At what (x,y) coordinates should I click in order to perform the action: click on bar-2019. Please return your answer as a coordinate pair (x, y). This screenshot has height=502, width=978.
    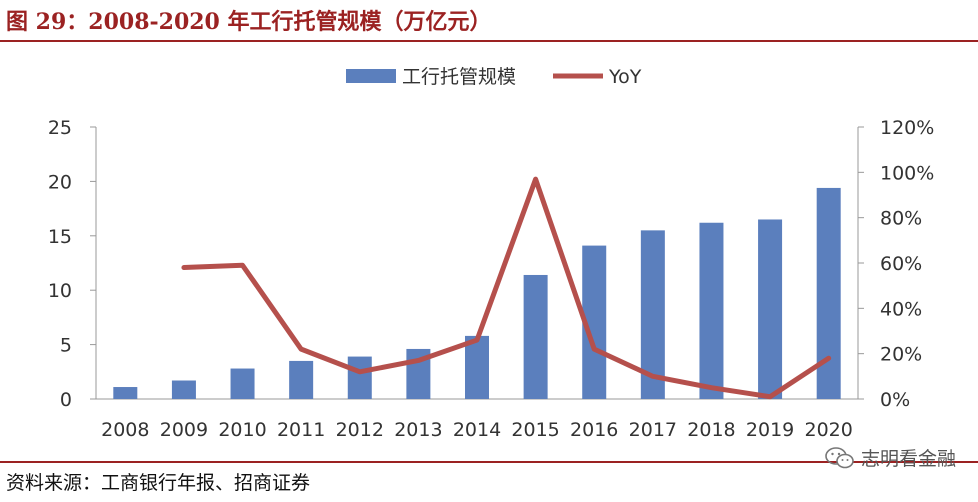
    Looking at the image, I should click on (770, 309).